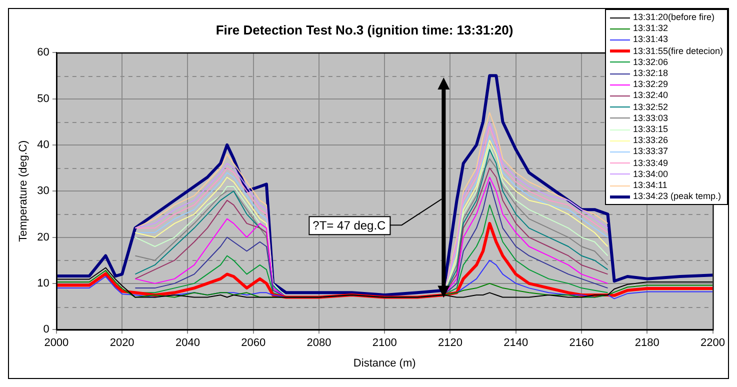 This screenshot has height=387, width=737. I want to click on y-tick-label: 40, so click(43, 144).